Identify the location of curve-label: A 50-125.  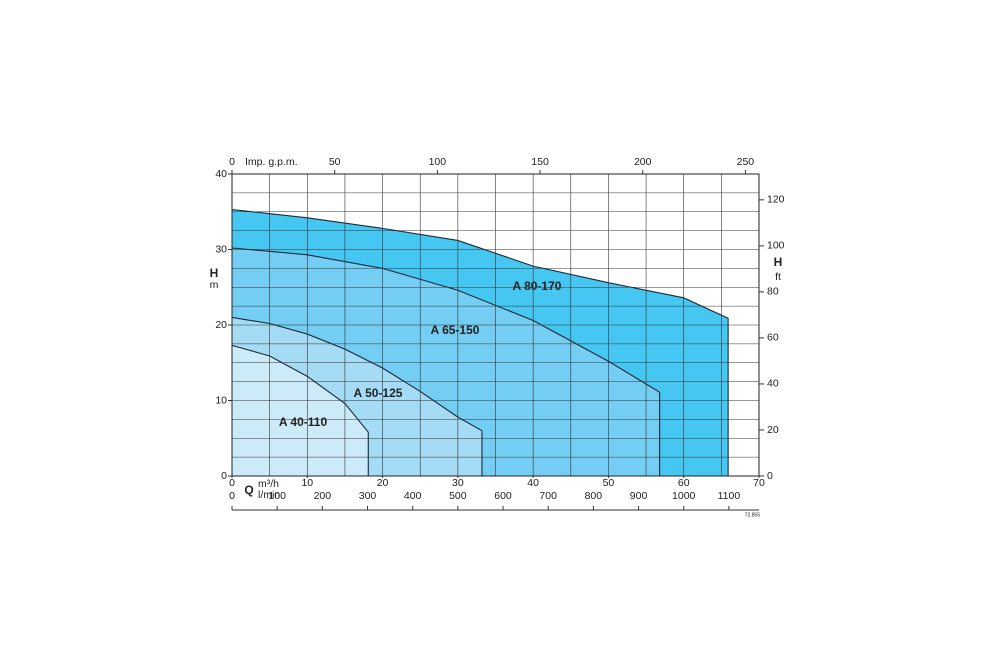
(378, 393).